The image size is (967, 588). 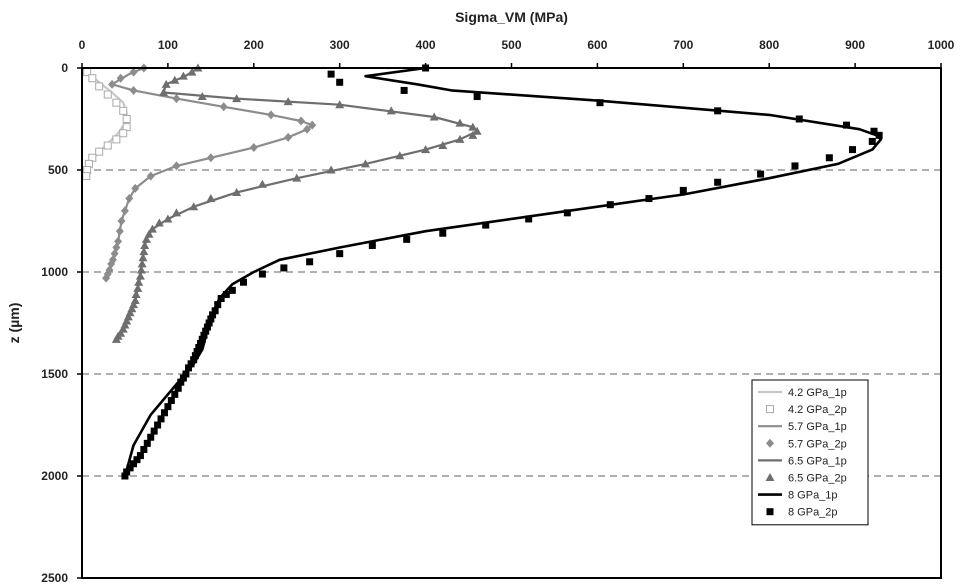 What do you see at coordinates (511, 45) in the screenshot?
I see `x-tick-label: 500` at bounding box center [511, 45].